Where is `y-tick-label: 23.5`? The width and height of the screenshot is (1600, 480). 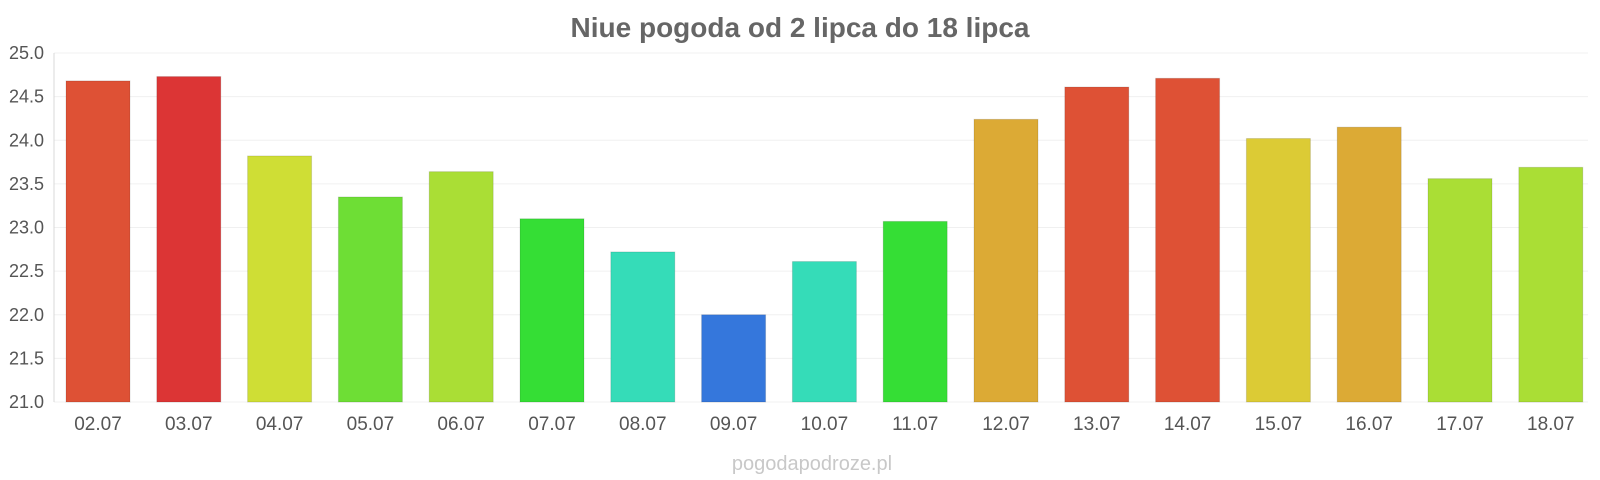 y-tick-label: 23.5 is located at coordinates (26, 184).